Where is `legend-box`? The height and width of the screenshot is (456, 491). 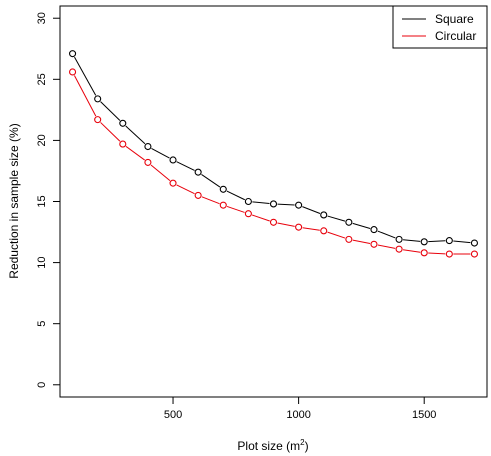 legend-box is located at coordinates (440, 27).